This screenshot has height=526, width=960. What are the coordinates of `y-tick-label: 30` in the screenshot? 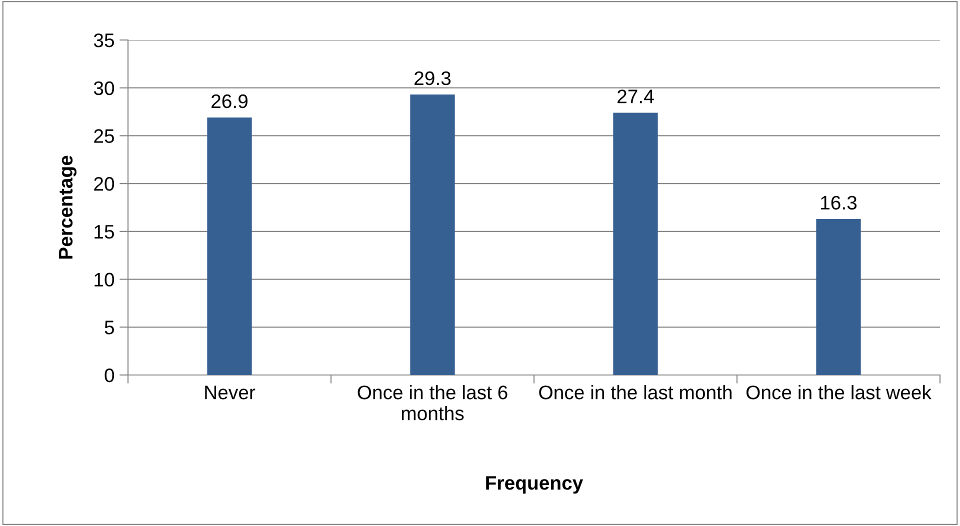 It's located at (104, 88).